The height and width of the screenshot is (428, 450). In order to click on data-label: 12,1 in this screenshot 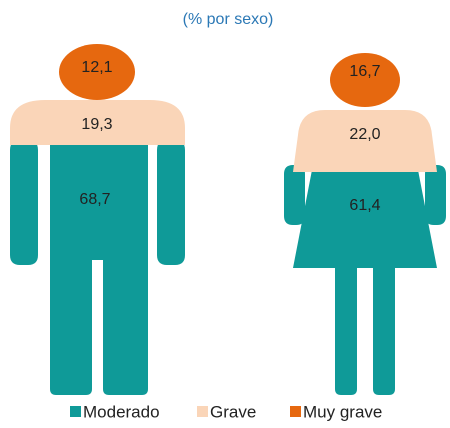, I will do `click(96, 67)`.